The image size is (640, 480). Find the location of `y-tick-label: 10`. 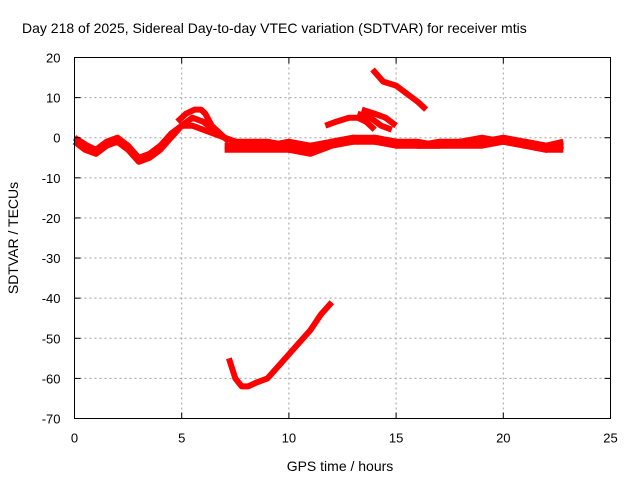

y-tick-label: 10 is located at coordinates (53, 98).